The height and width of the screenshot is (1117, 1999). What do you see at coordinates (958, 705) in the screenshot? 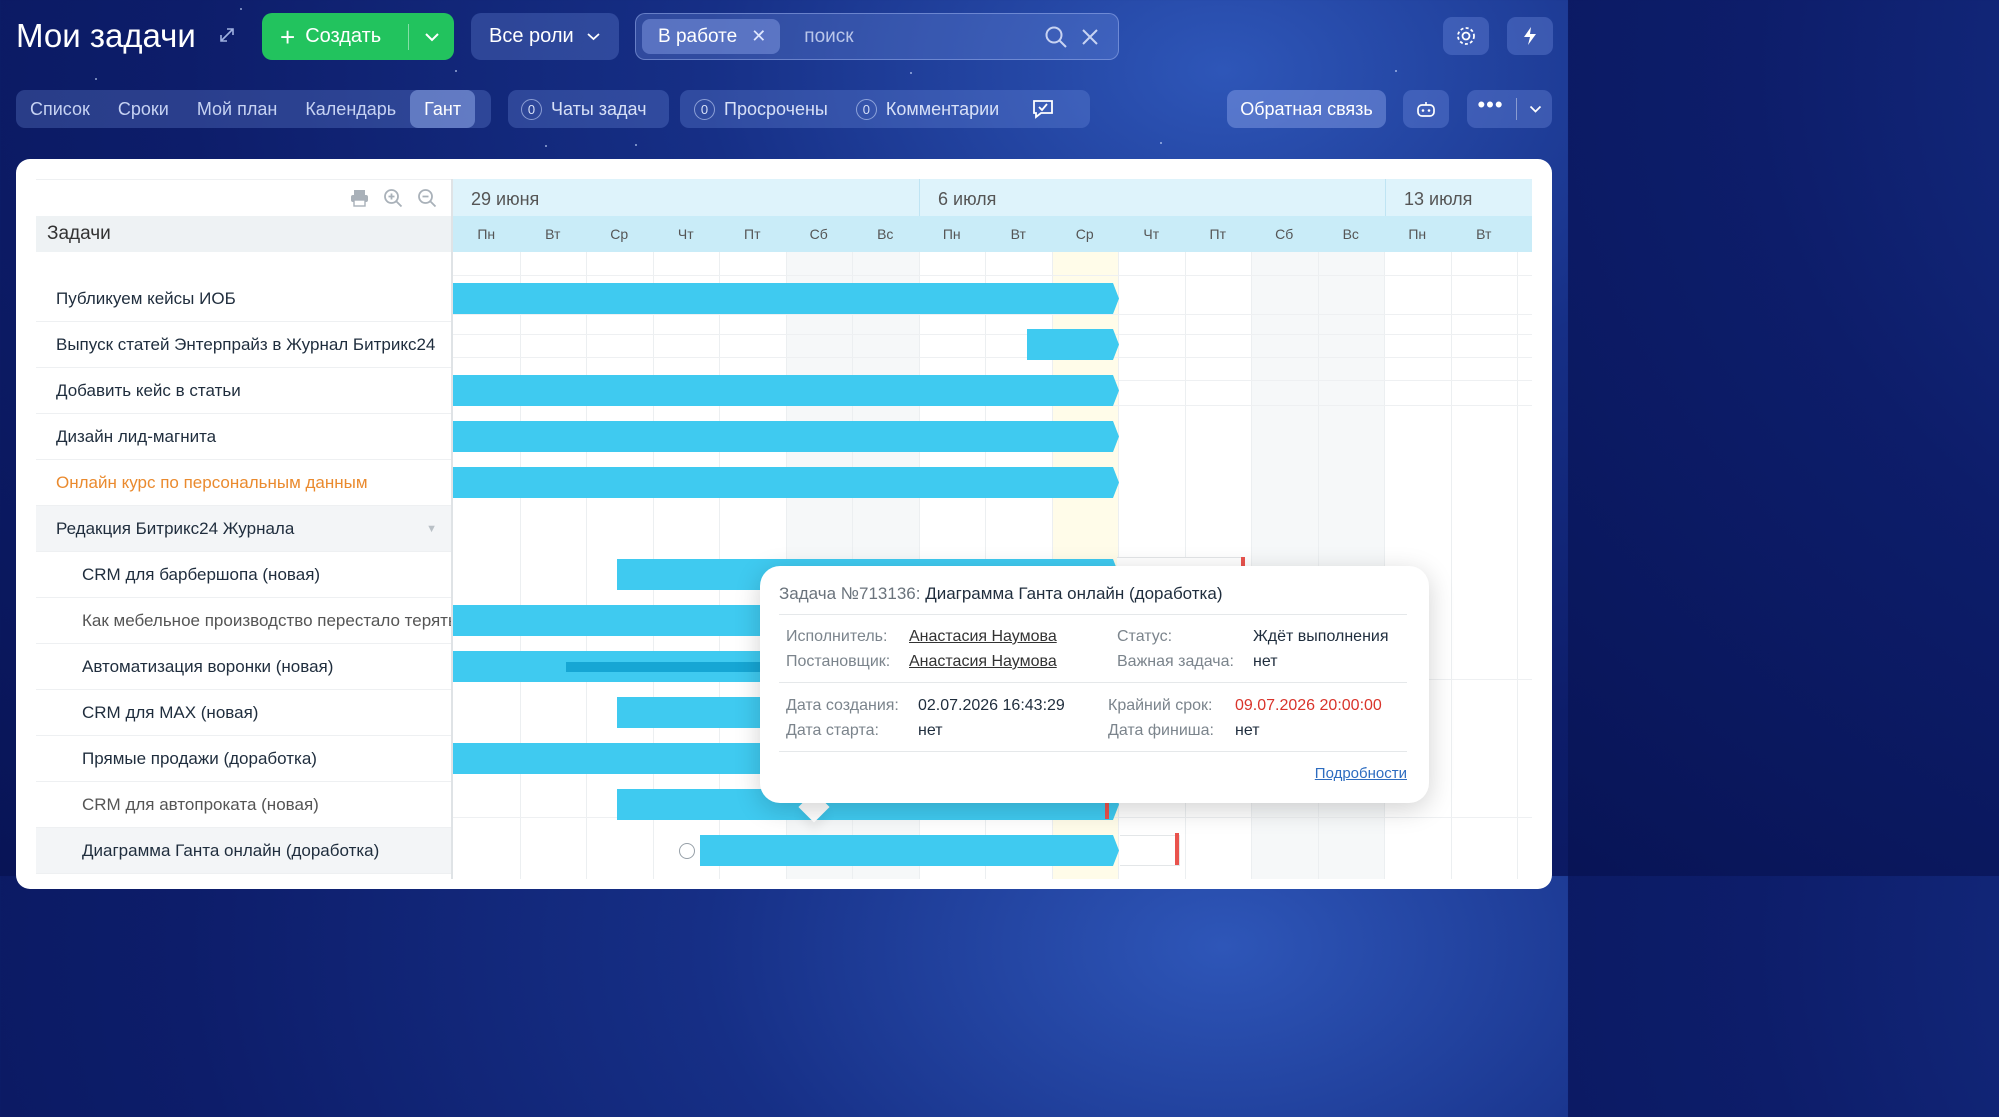
I see `created-date: 02.07.2026` at bounding box center [958, 705].